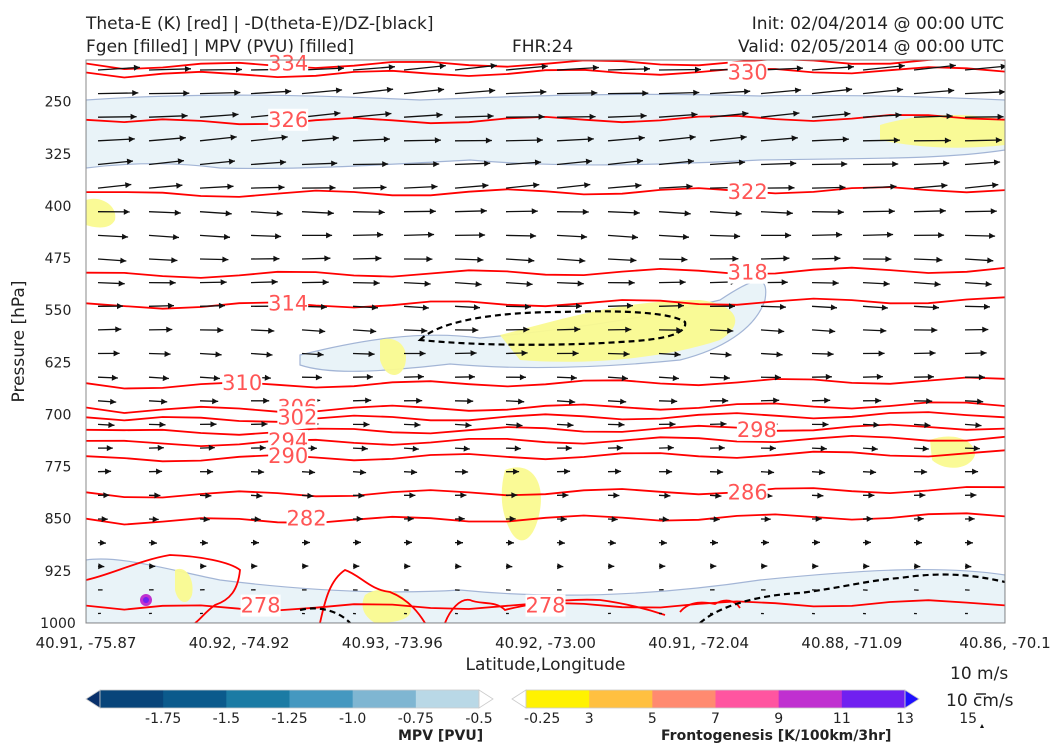  What do you see at coordinates (589, 719) in the screenshot?
I see `colorbar-tick-label: 3` at bounding box center [589, 719].